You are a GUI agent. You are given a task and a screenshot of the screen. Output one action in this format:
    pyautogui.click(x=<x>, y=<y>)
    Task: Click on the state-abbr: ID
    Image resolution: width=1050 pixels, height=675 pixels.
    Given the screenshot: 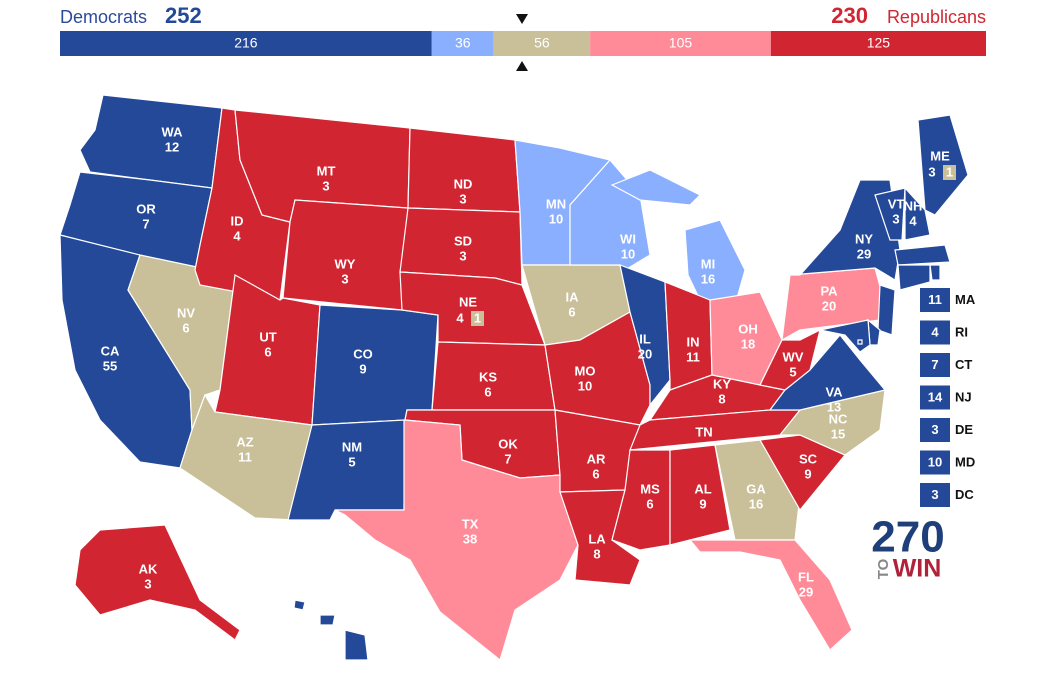 What is the action you would take?
    pyautogui.click(x=237, y=220)
    